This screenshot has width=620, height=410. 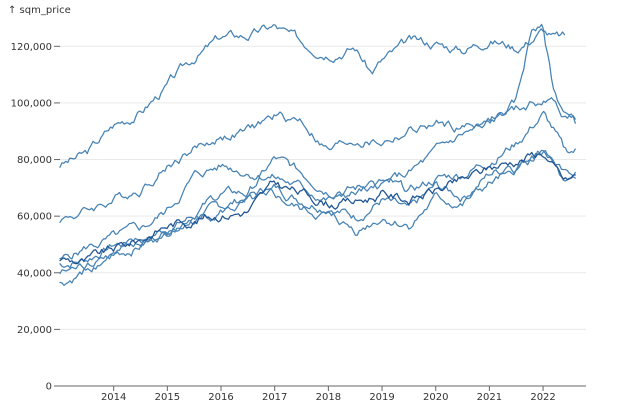 What do you see at coordinates (167, 397) in the screenshot?
I see `x-tick-label: 2015` at bounding box center [167, 397].